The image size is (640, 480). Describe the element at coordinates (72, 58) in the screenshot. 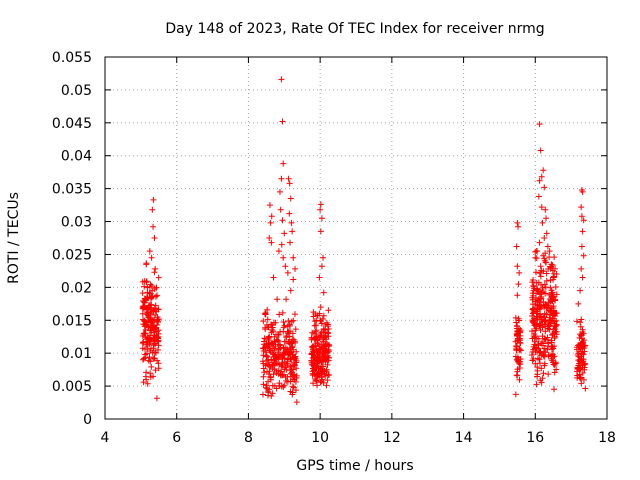

I see `y-tick-label: 0.055` at that location.